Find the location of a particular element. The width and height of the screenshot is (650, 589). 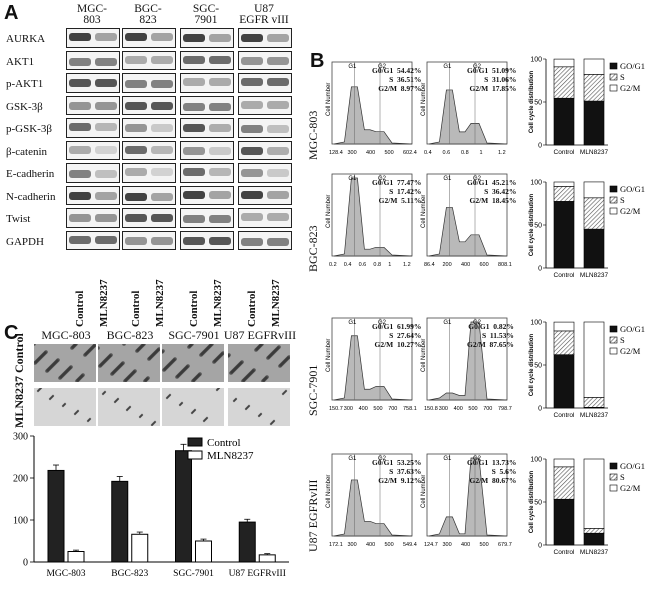

legend-label: S is located at coordinates (622, 477).